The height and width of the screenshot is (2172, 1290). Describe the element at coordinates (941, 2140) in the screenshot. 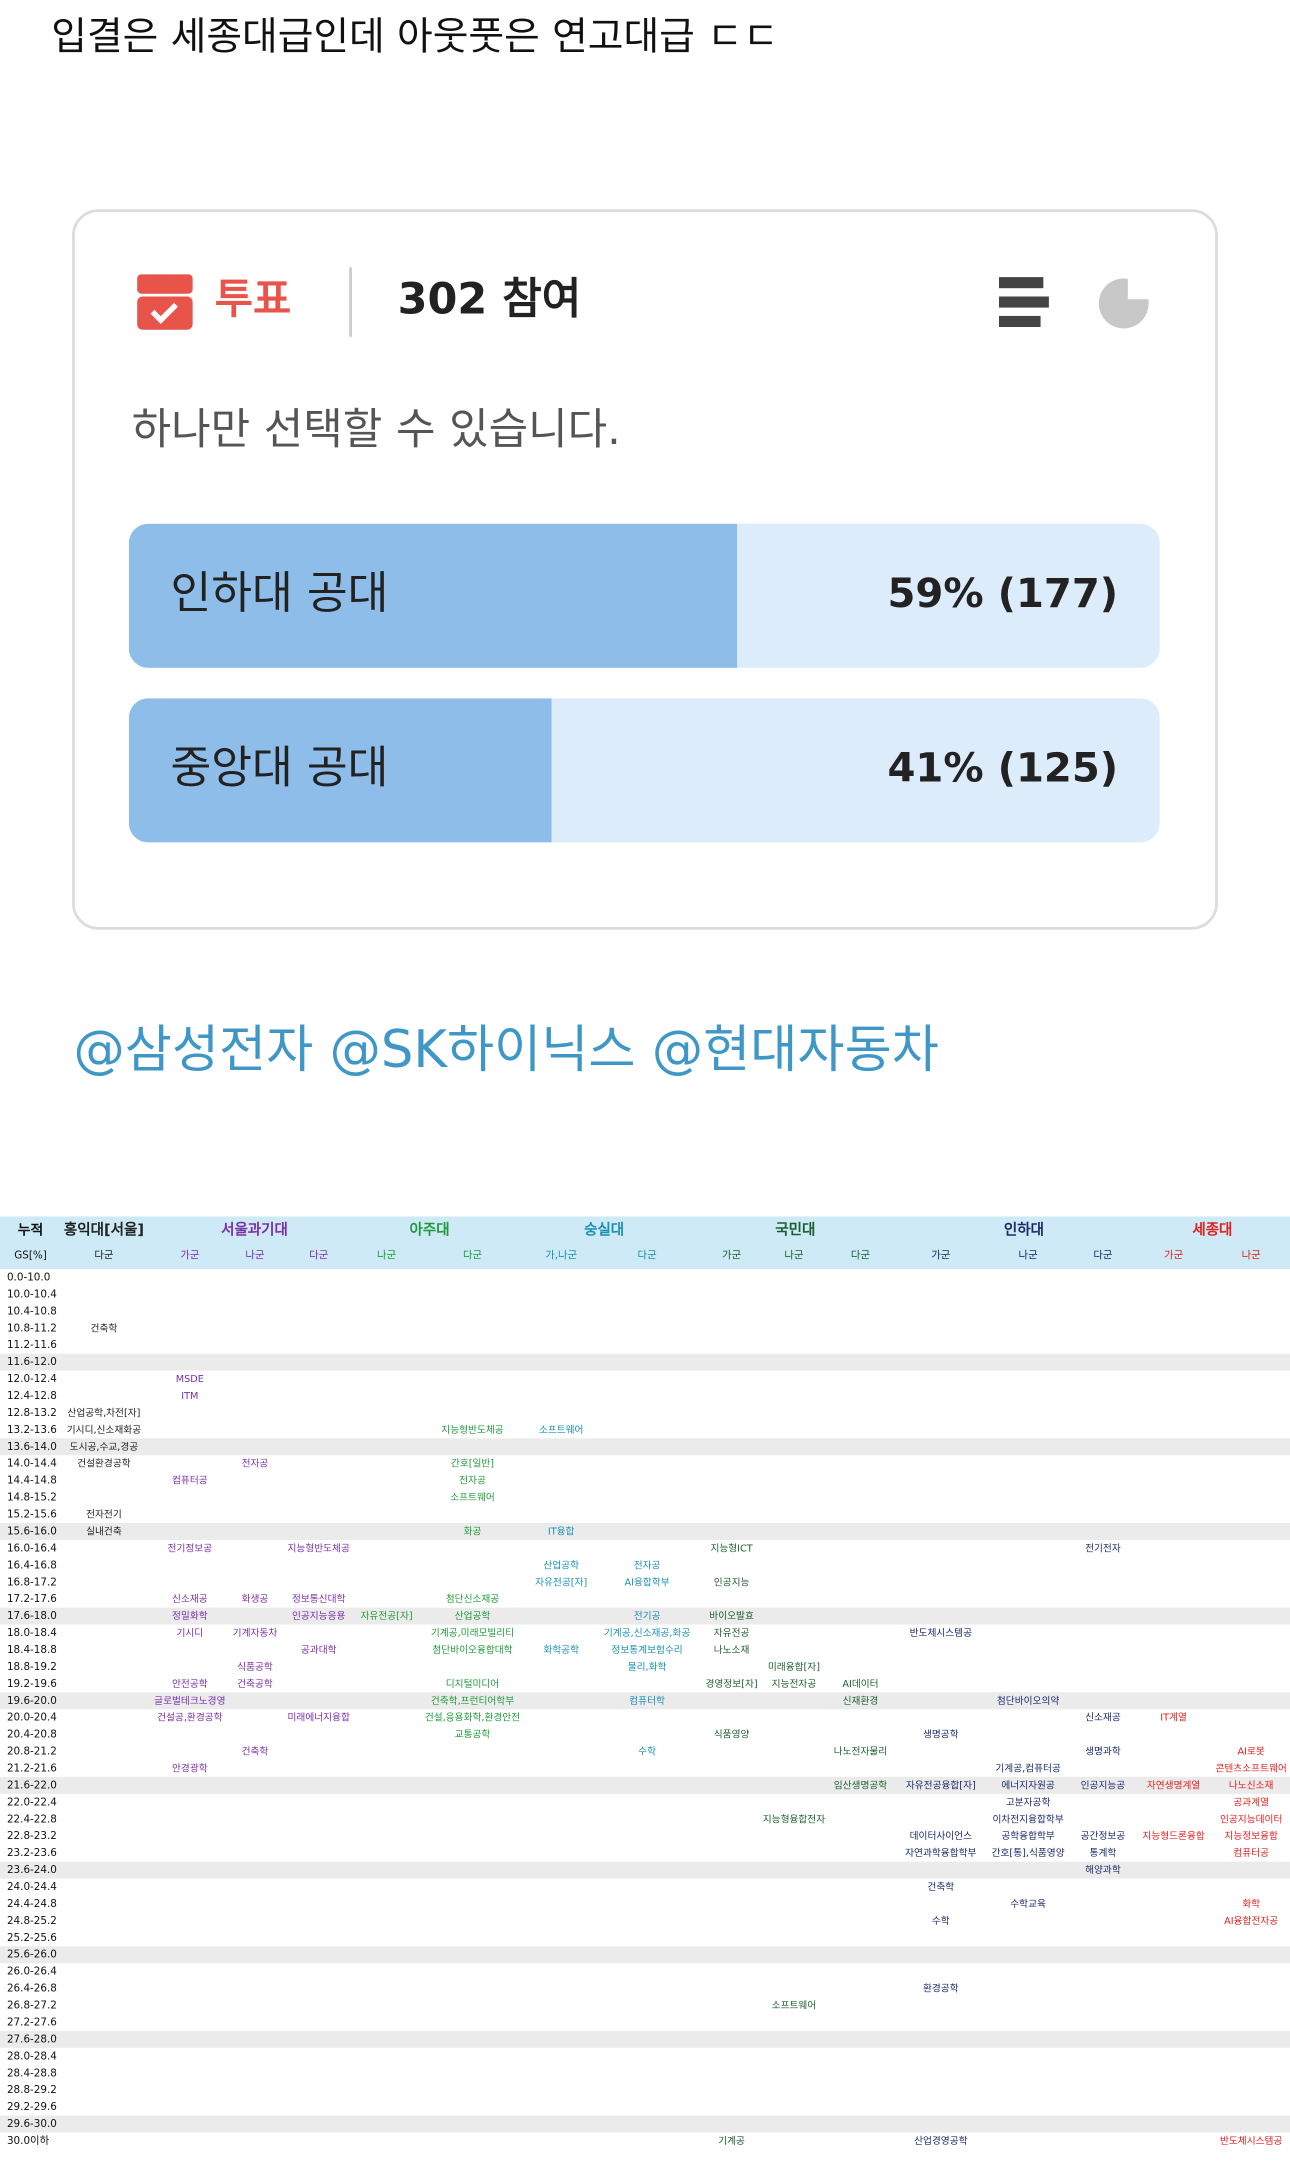

I see `major: 산업경영공학` at that location.